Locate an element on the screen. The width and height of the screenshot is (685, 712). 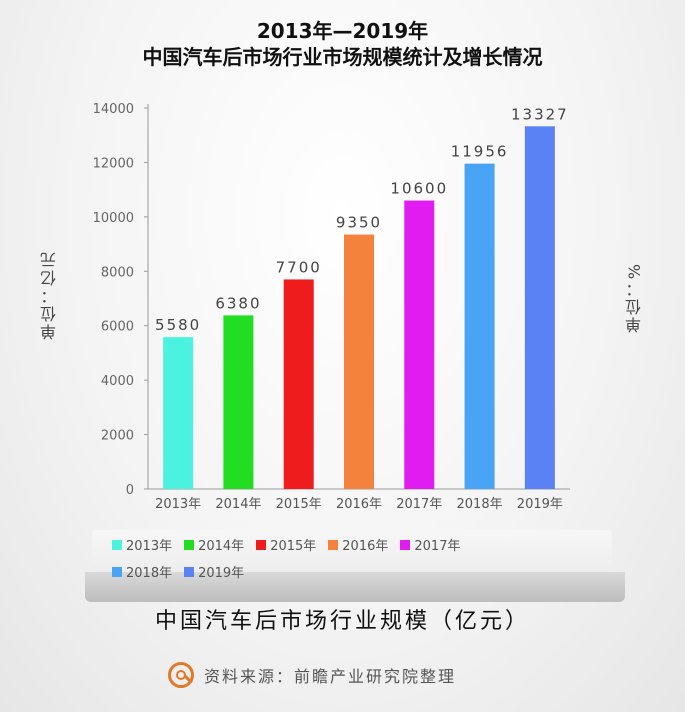
legend-item: 2019年 is located at coordinates (214, 571).